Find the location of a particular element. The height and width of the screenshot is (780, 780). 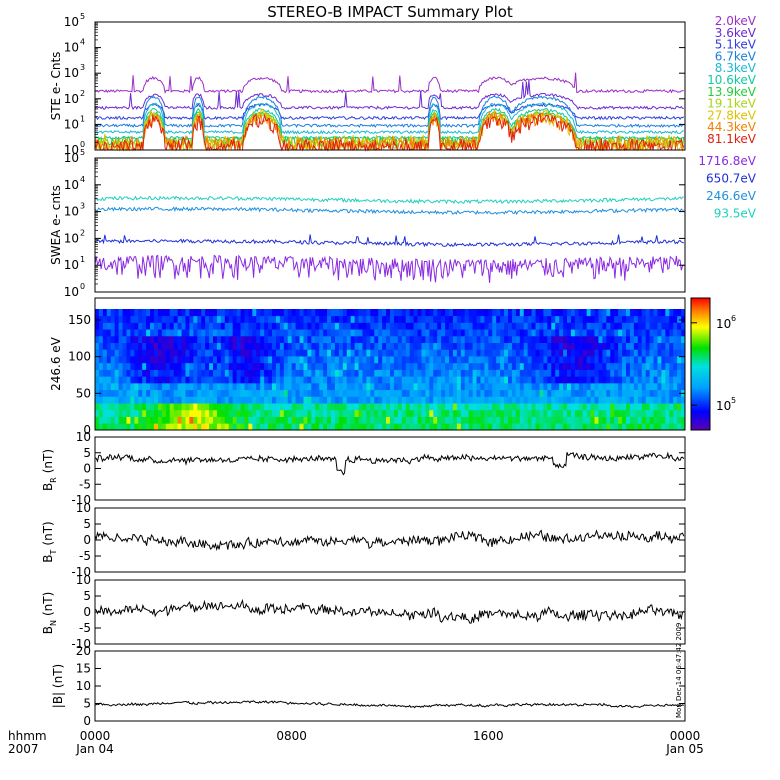

b-axis-label-unit: (nT) is located at coordinates (48, 604).